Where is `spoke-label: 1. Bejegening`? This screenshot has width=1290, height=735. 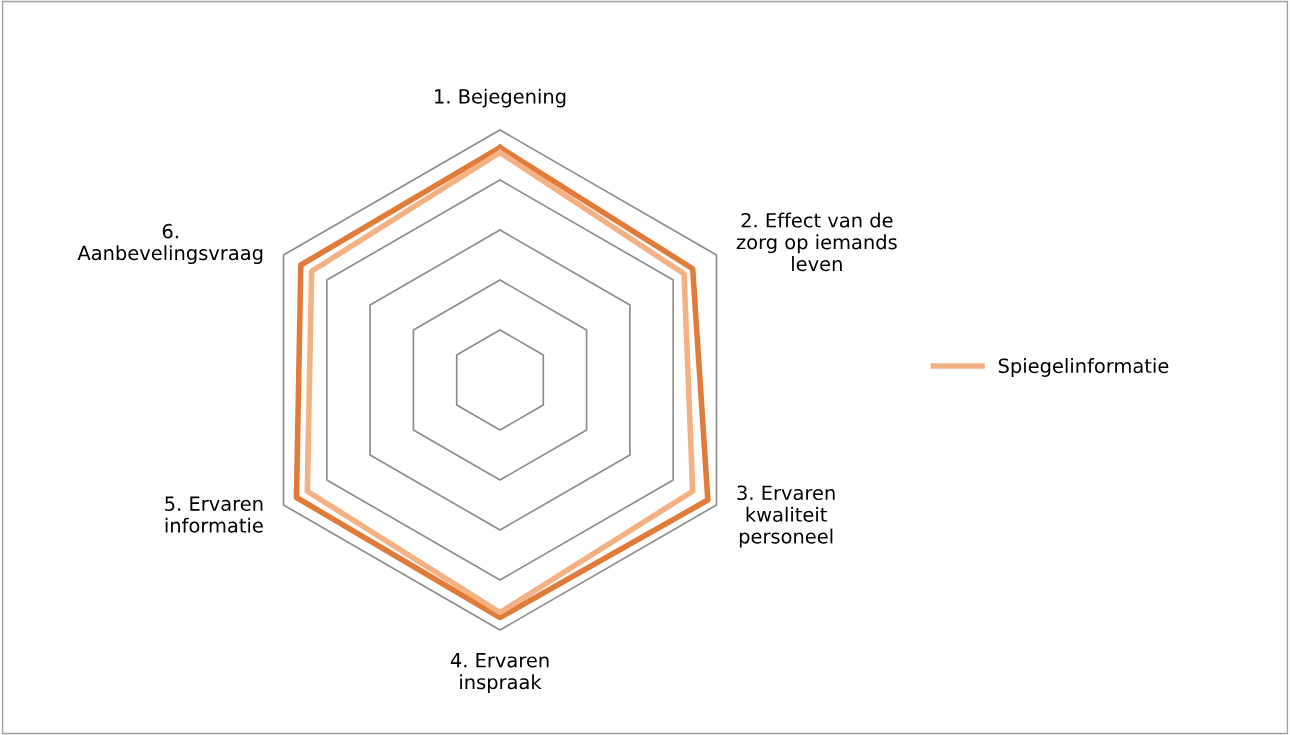
spoke-label: 1. Bejegening is located at coordinates (500, 98).